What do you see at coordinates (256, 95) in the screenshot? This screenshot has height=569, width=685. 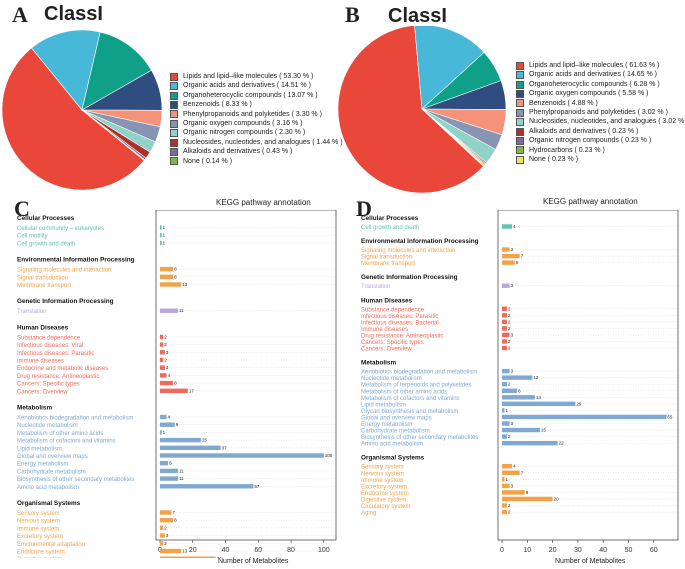 I see `legend-item: Organoheterocyclic compounds ( 13.07 % )` at bounding box center [256, 95].